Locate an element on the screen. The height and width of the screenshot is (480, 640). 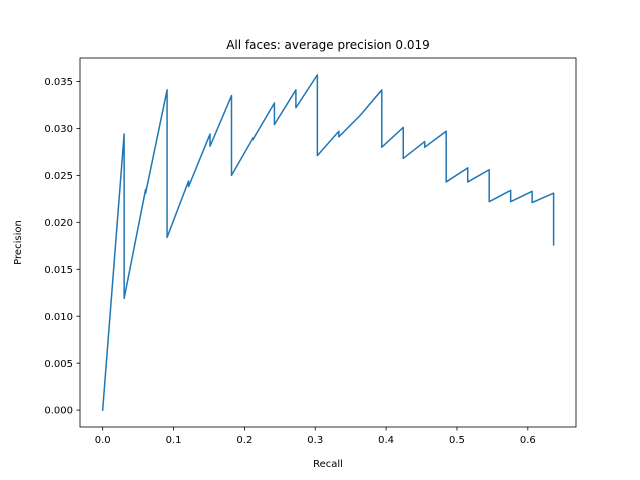
x-axis-label: Recall is located at coordinates (328, 464).